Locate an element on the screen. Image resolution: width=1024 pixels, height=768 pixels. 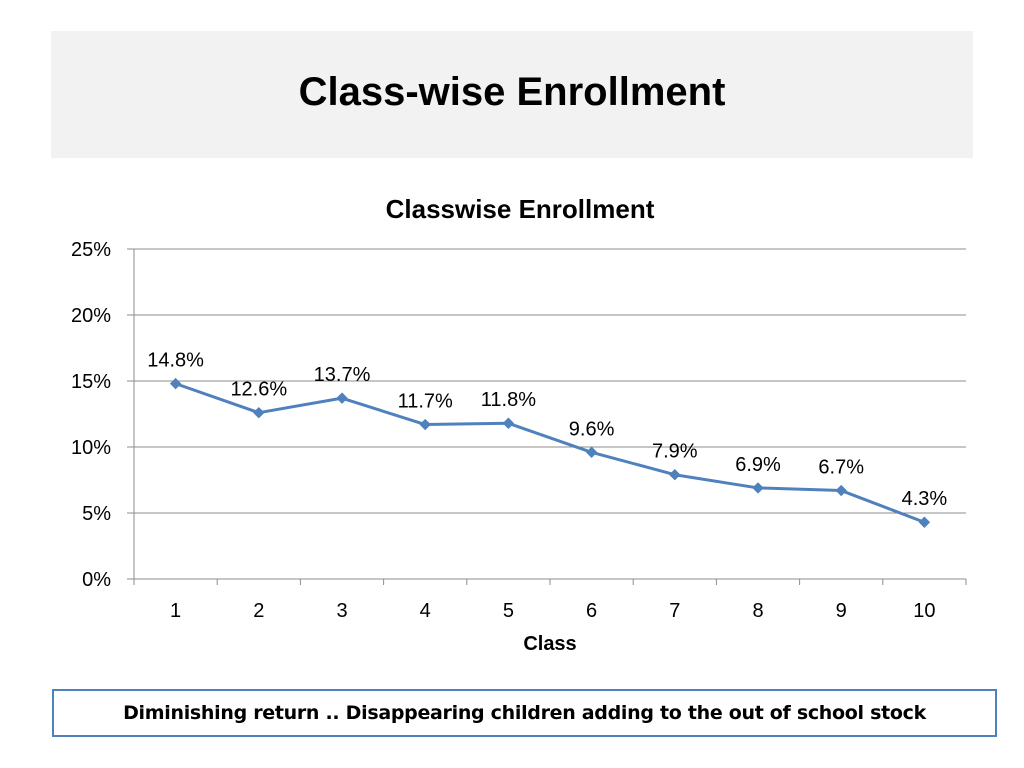
slide-title: Class-wise Enrollment is located at coordinates (512, 92).